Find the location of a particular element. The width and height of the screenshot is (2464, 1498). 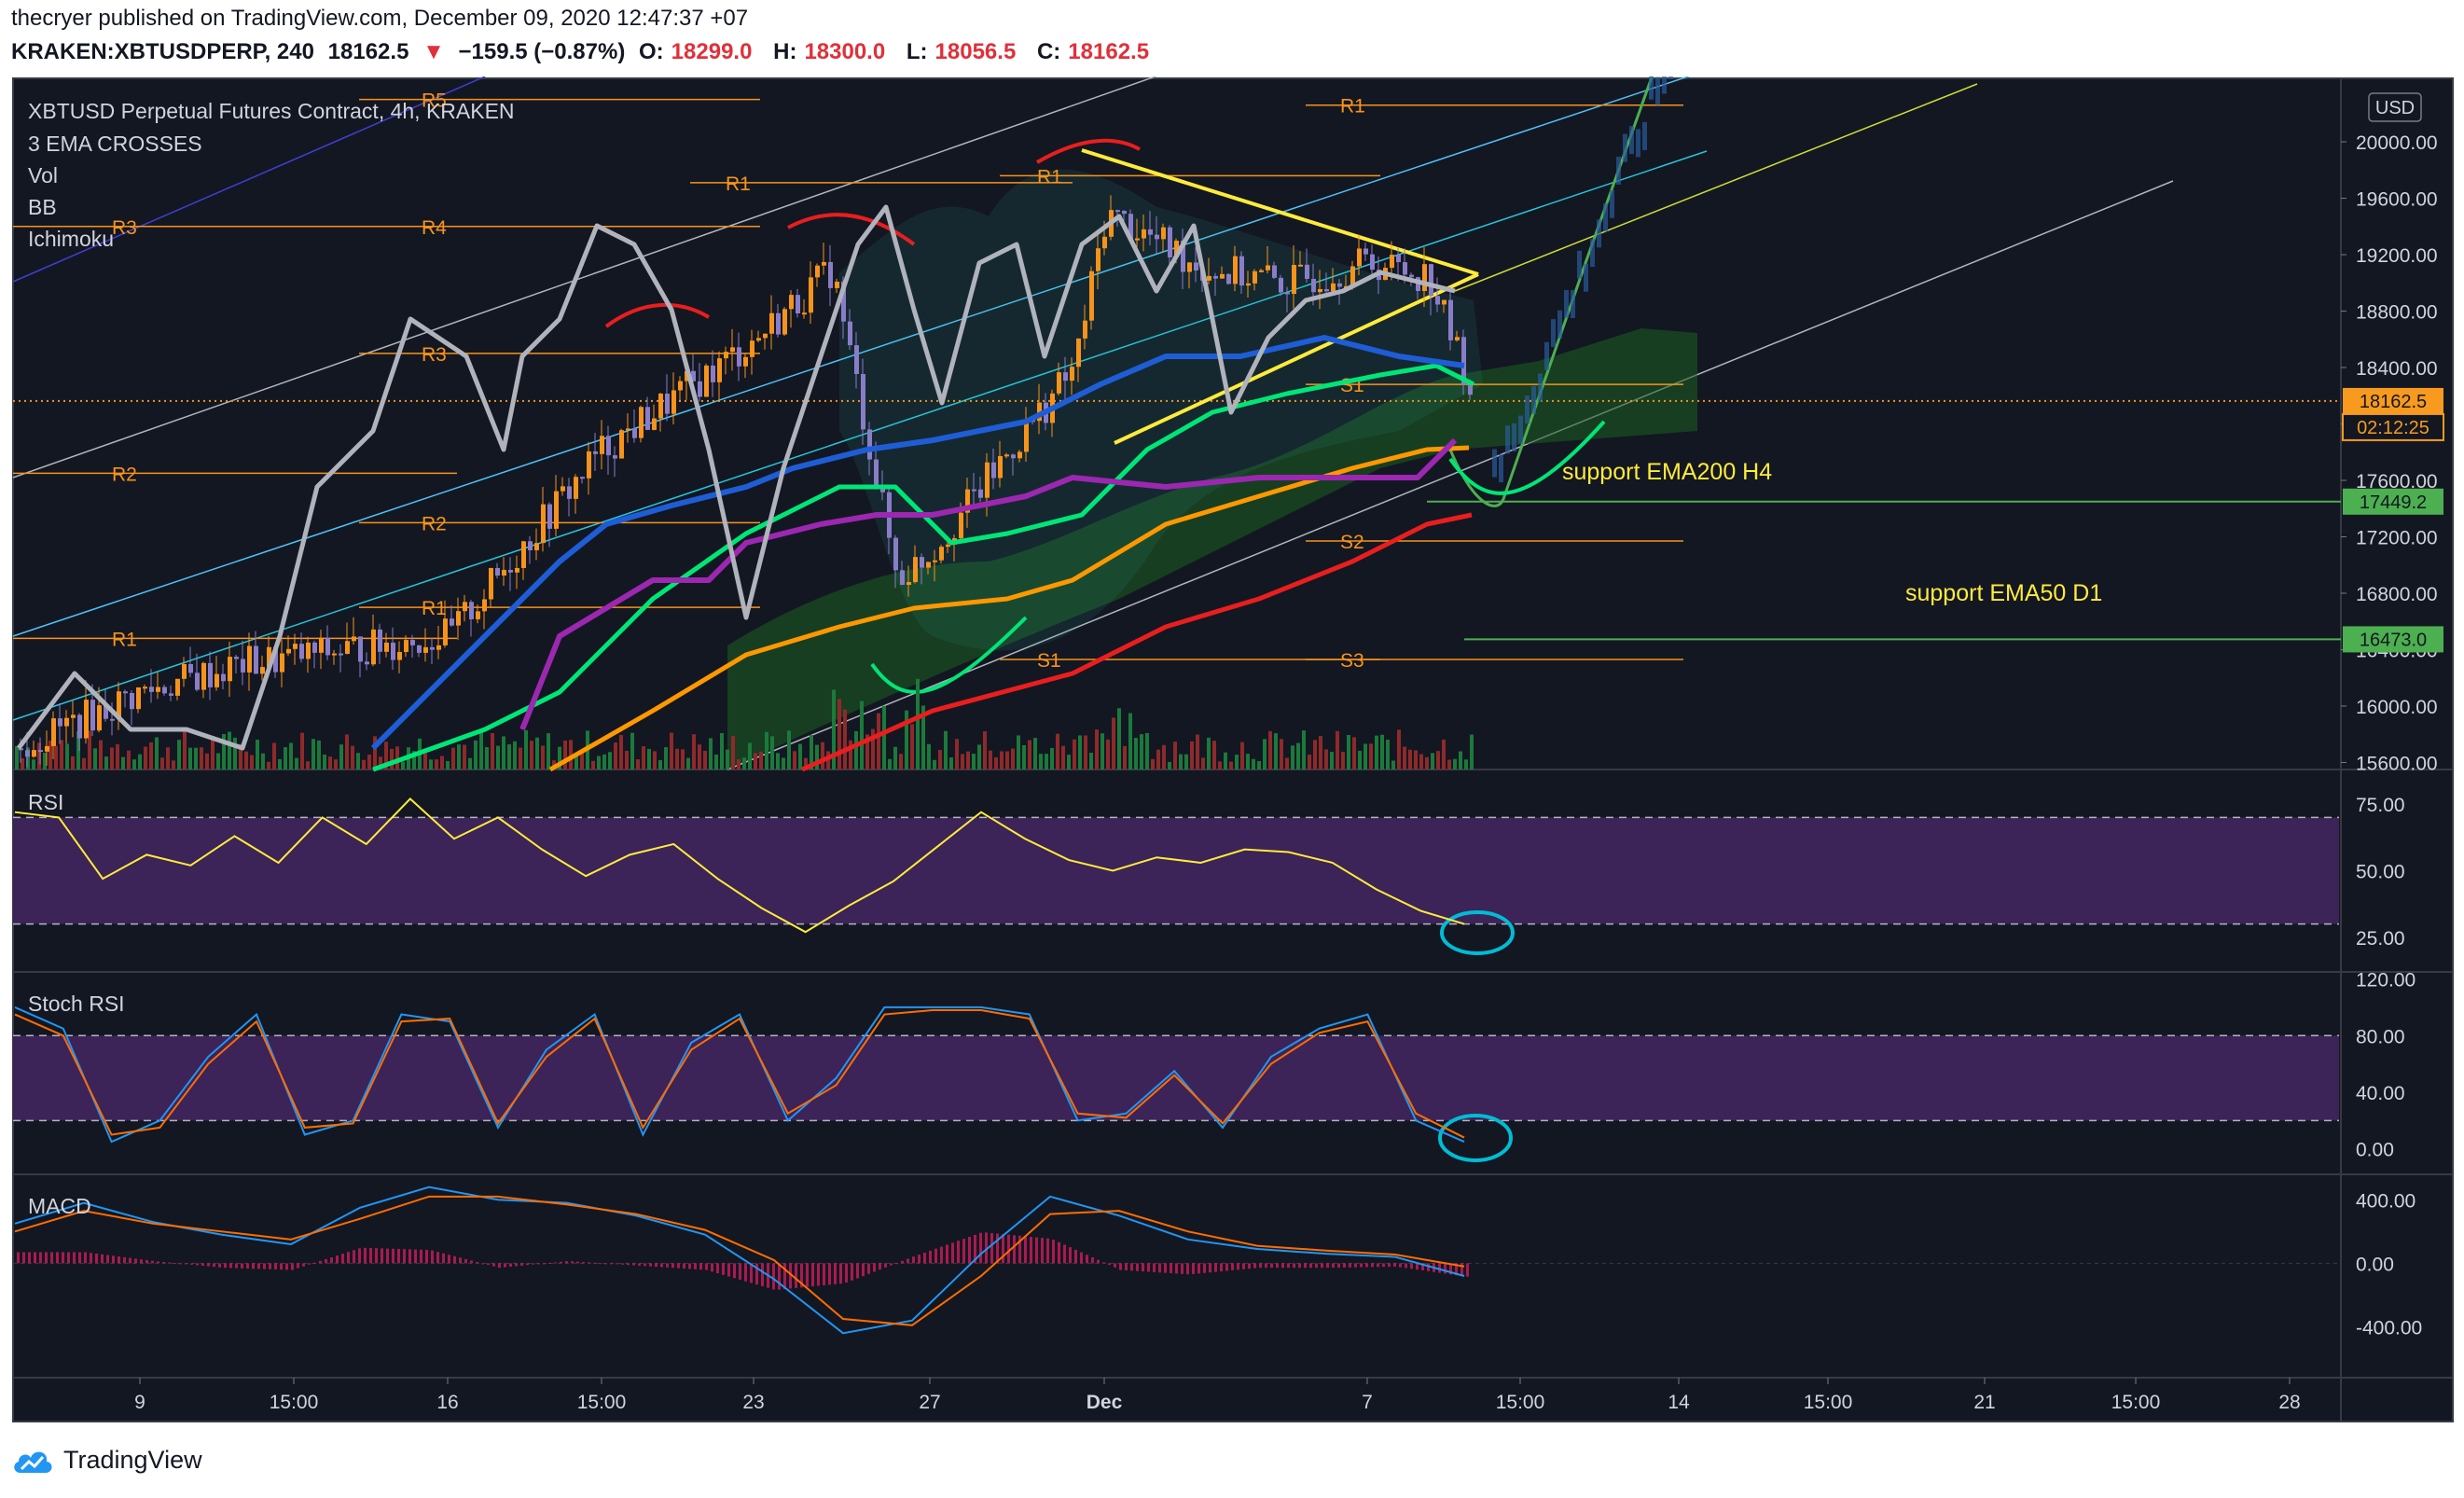

pivot-label: S2 is located at coordinates (1352, 542).